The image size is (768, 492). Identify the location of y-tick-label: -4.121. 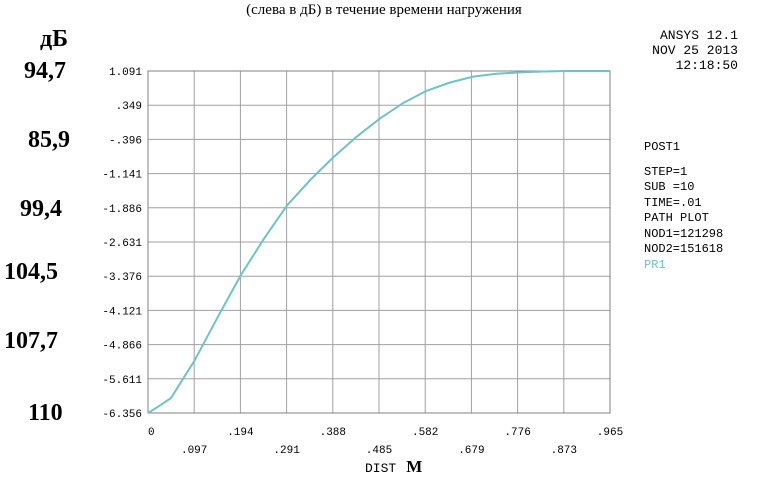
(122, 312).